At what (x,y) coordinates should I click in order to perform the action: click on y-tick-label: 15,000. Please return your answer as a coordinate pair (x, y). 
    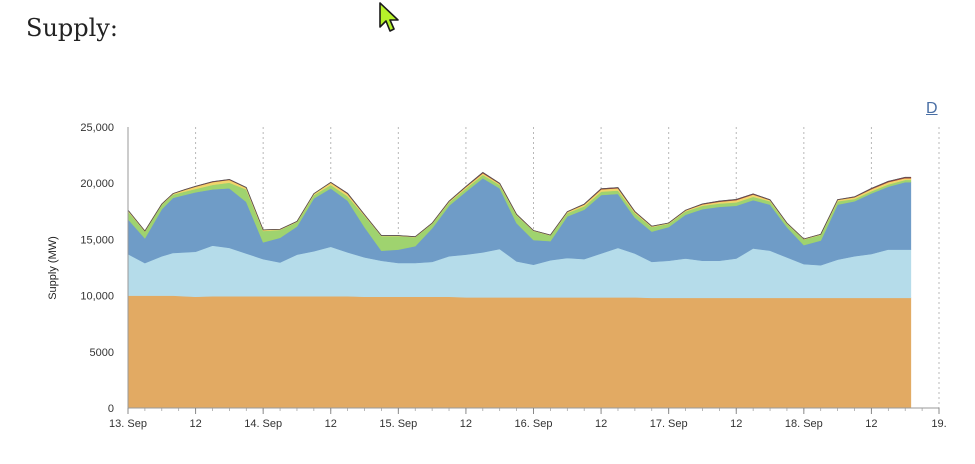
    Looking at the image, I should click on (97, 240).